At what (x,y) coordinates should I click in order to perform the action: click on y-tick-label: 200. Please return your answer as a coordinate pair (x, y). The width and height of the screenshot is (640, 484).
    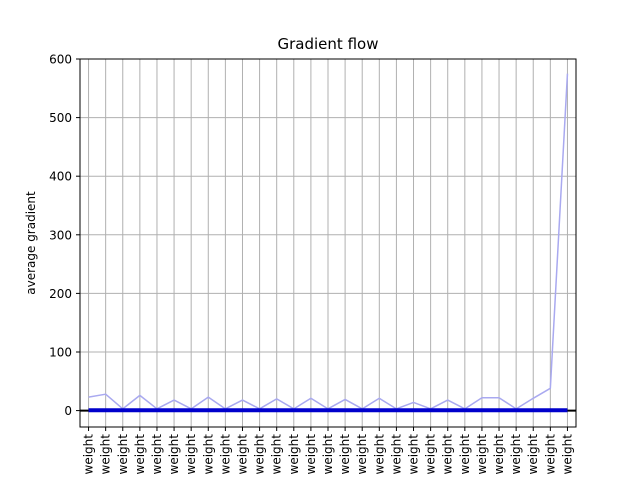
    Looking at the image, I should click on (60, 294).